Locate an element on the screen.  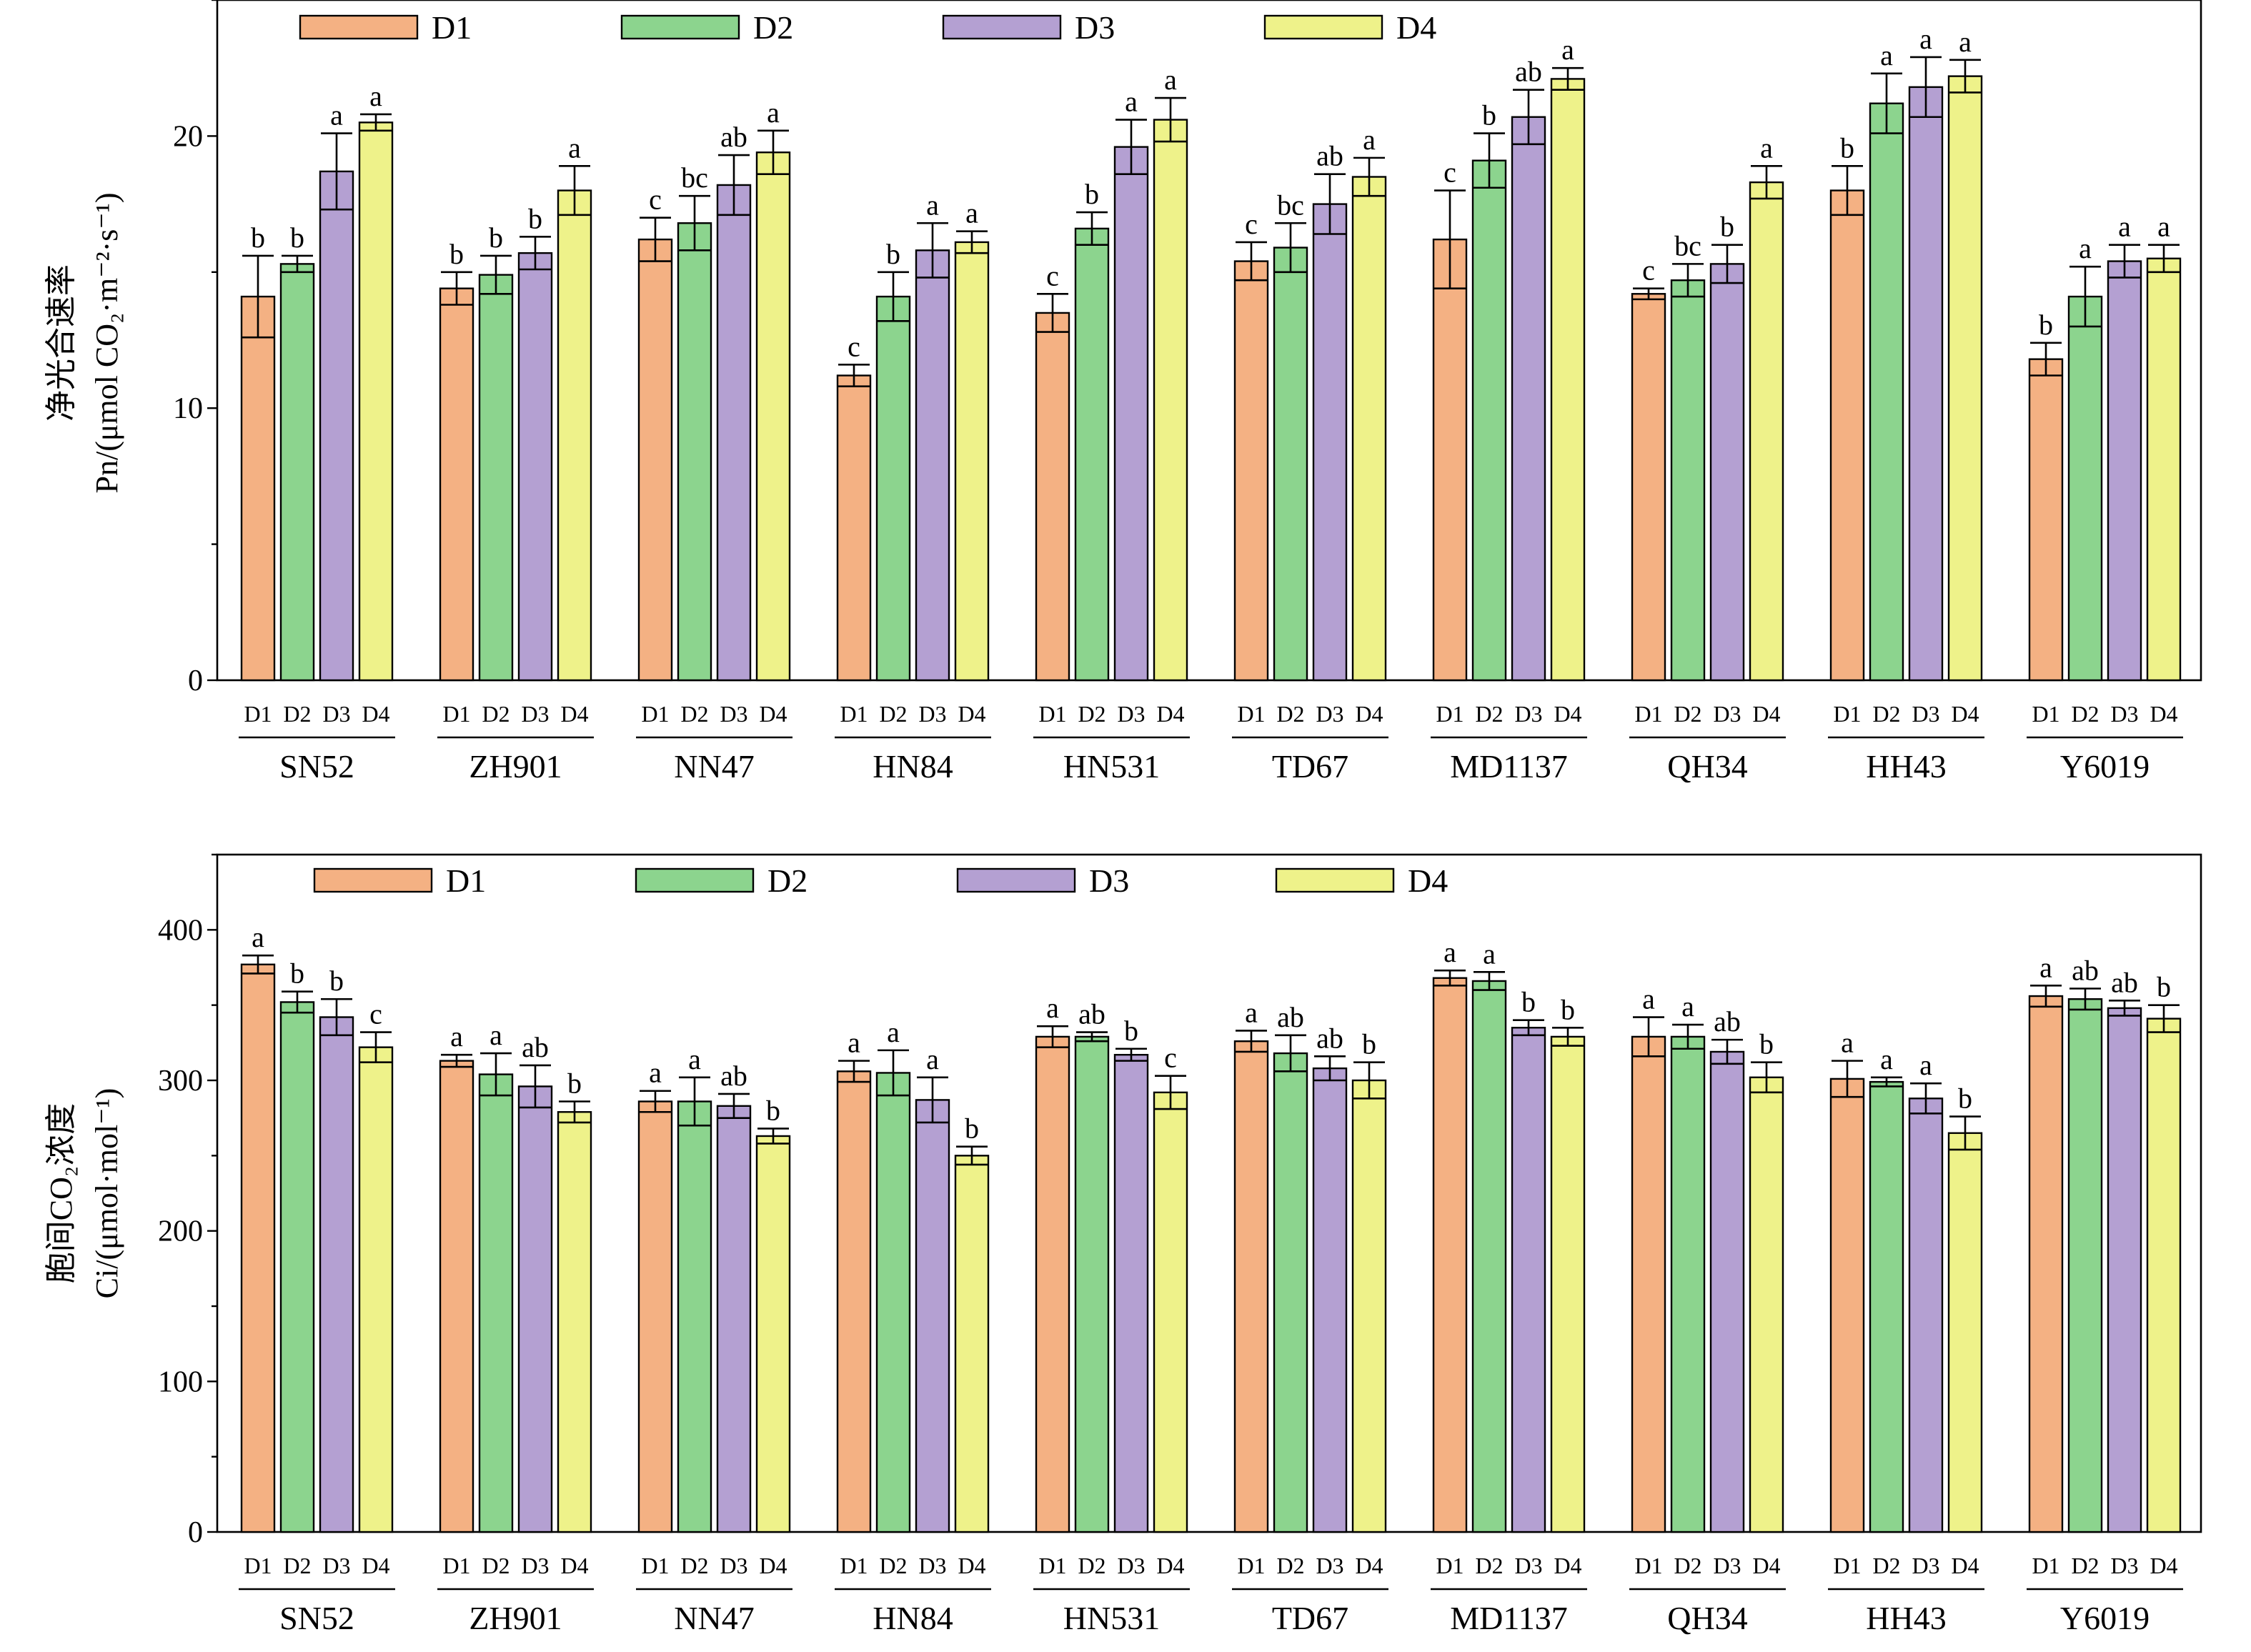
pn-bar-sn52-d1 is located at coordinates (258, 488).